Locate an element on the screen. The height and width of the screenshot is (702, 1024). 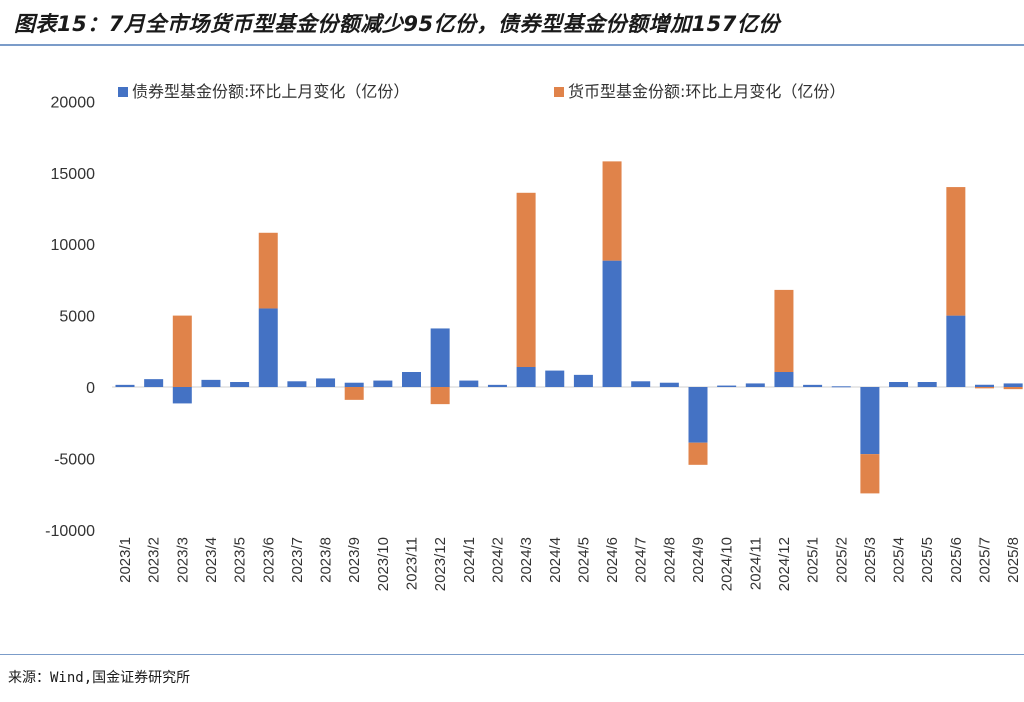
y-tick-label: -10000 is located at coordinates (70, 531).